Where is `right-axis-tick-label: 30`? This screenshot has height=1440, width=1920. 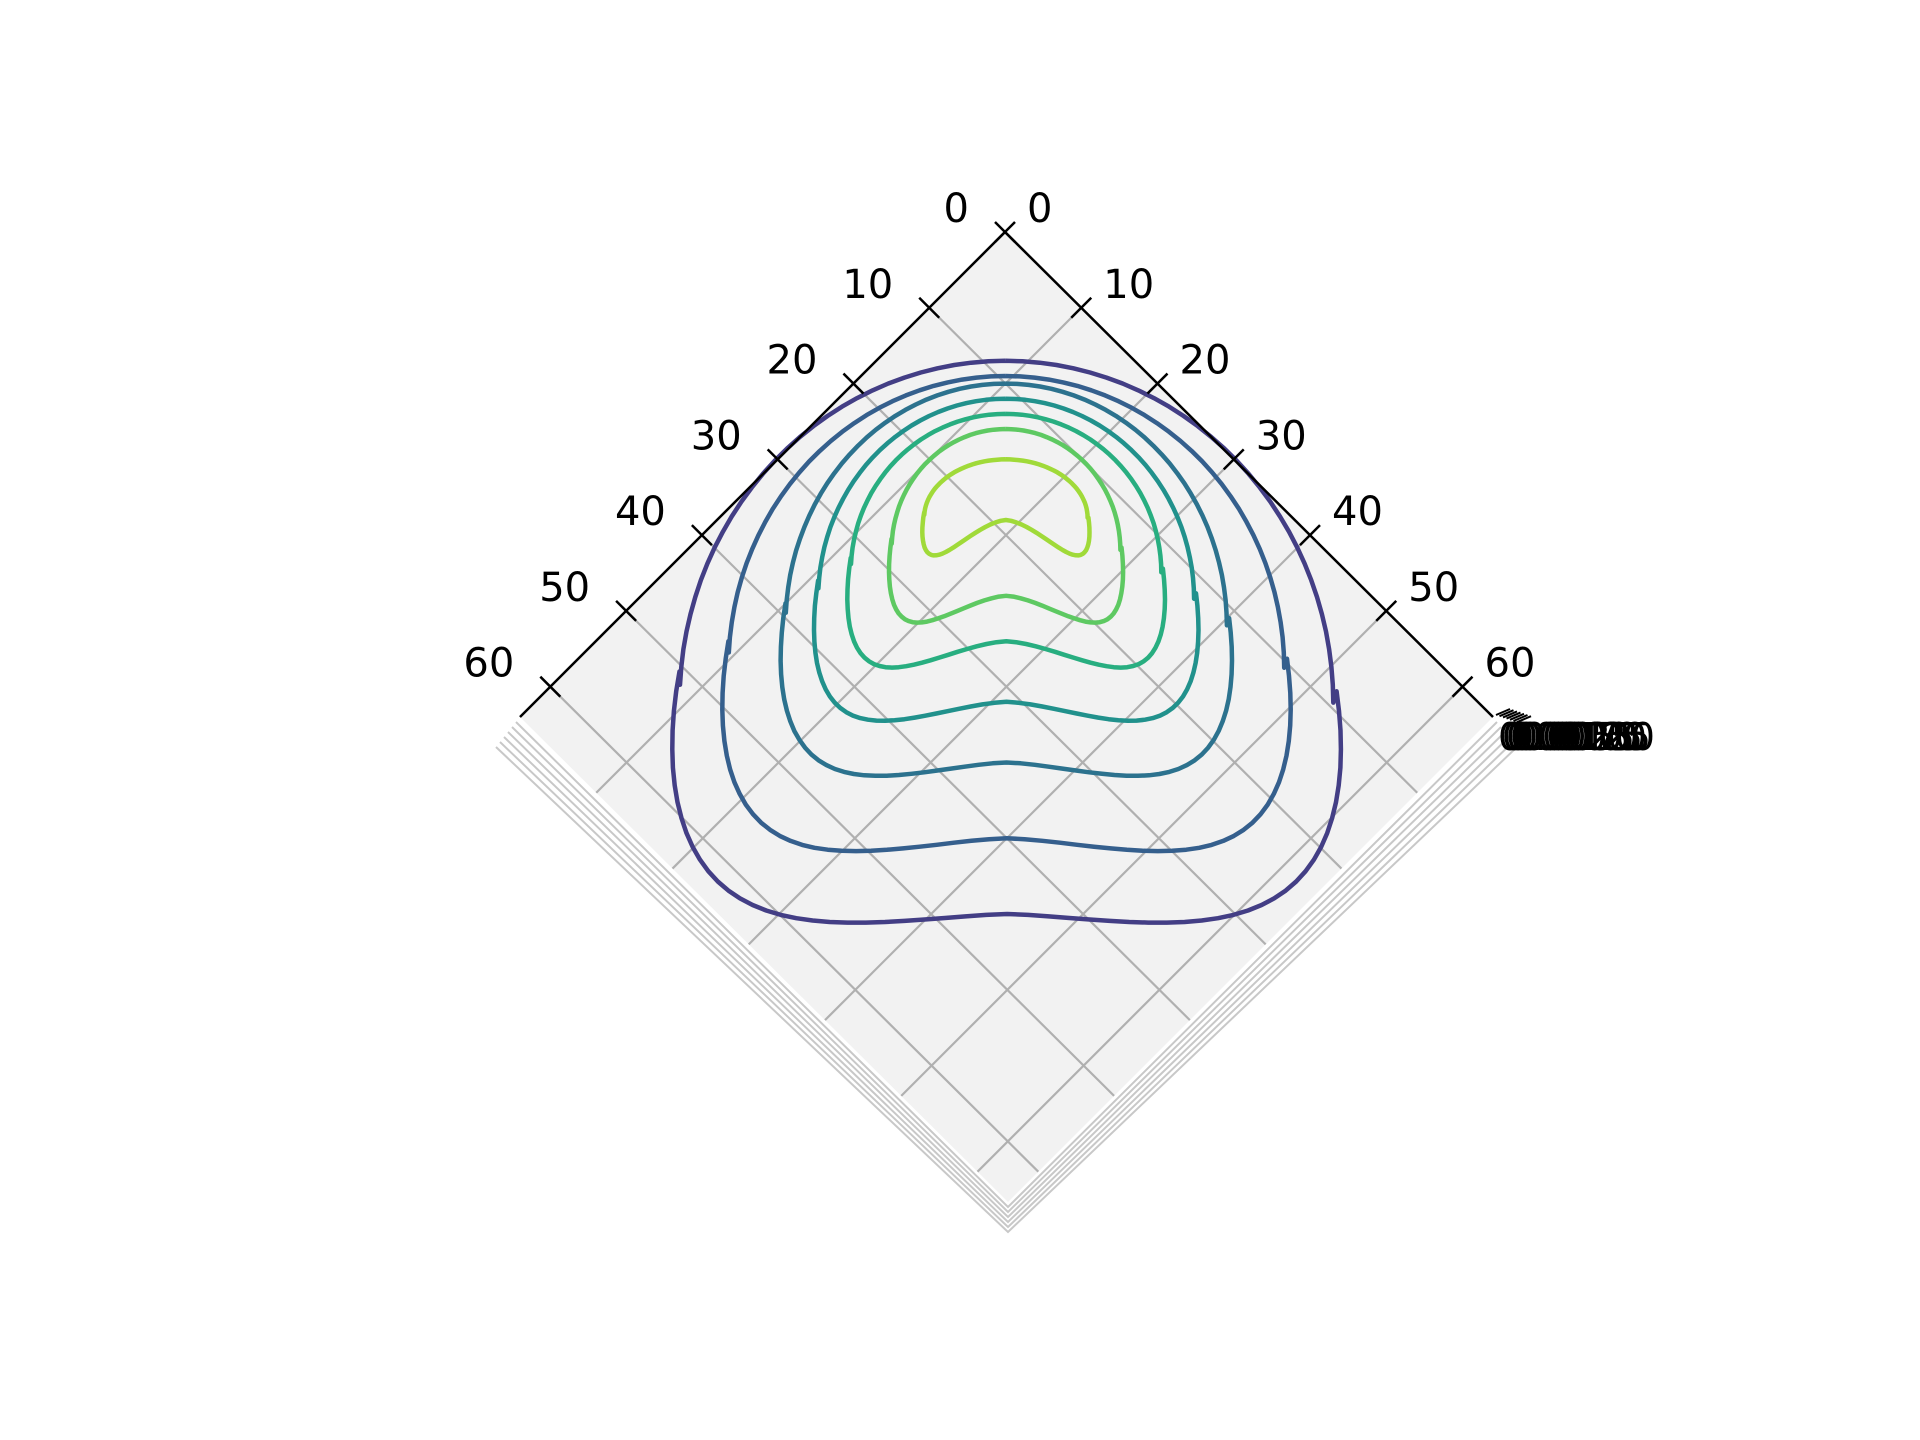
right-axis-tick-label: 30 is located at coordinates (1281, 436).